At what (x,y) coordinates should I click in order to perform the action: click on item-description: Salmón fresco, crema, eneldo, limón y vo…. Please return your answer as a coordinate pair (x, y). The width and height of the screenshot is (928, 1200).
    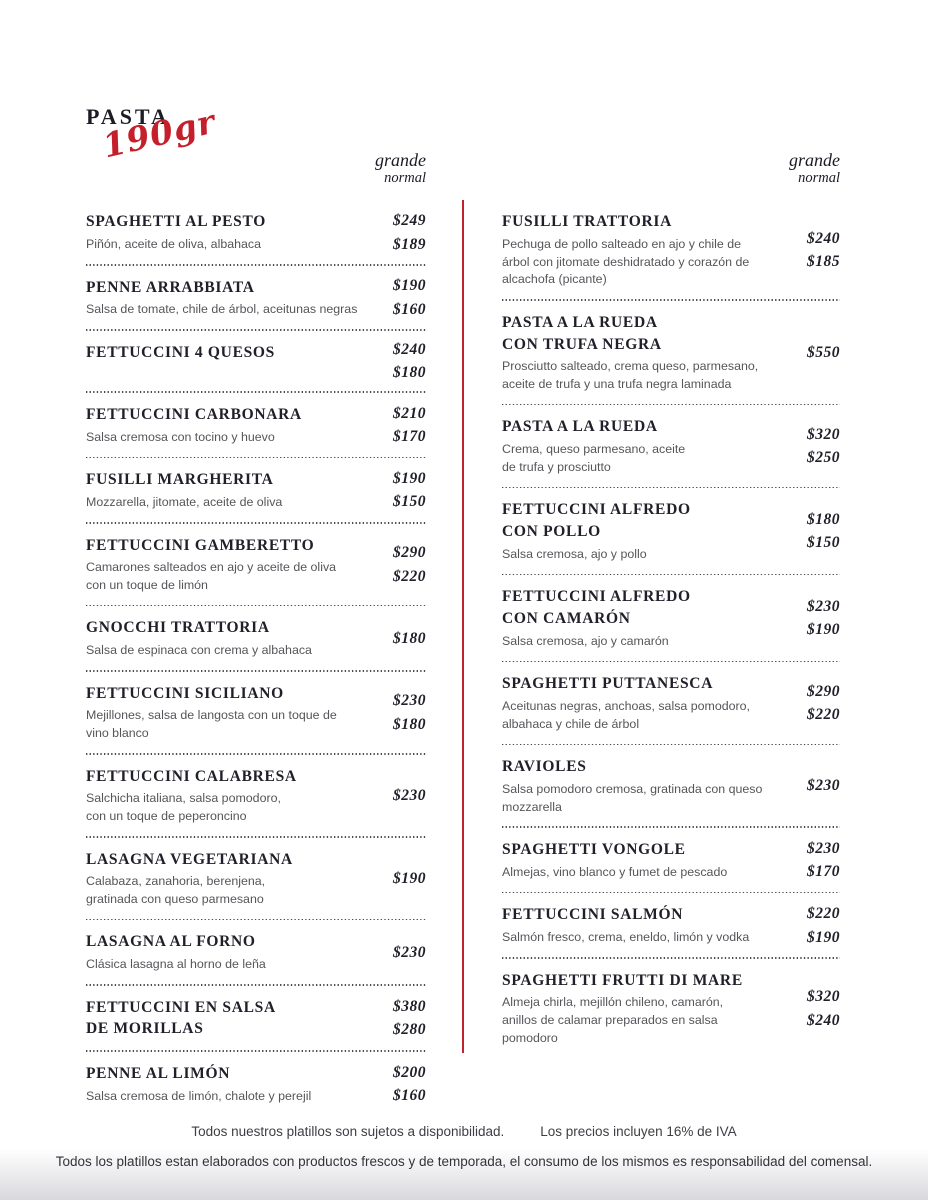
    Looking at the image, I should click on (626, 937).